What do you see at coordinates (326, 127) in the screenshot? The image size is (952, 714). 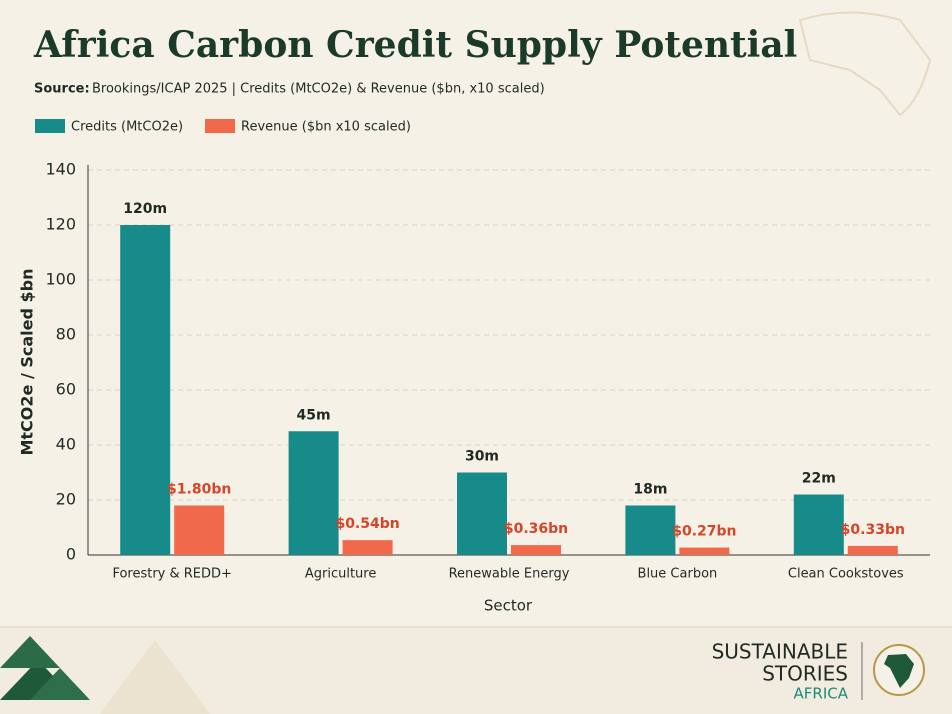 I see `legend-label: Revenue ($bn x10 scaled)` at bounding box center [326, 127].